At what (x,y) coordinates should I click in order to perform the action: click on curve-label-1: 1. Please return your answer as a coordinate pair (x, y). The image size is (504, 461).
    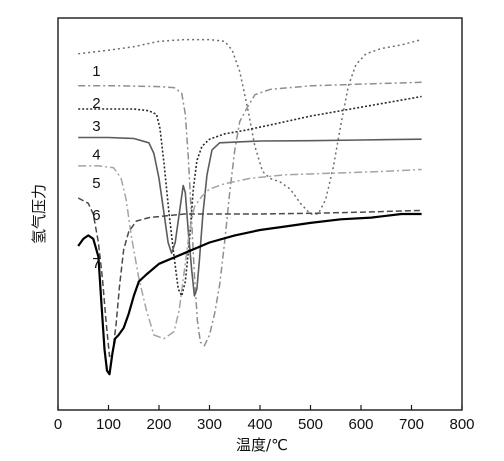
    Looking at the image, I should click on (96, 71).